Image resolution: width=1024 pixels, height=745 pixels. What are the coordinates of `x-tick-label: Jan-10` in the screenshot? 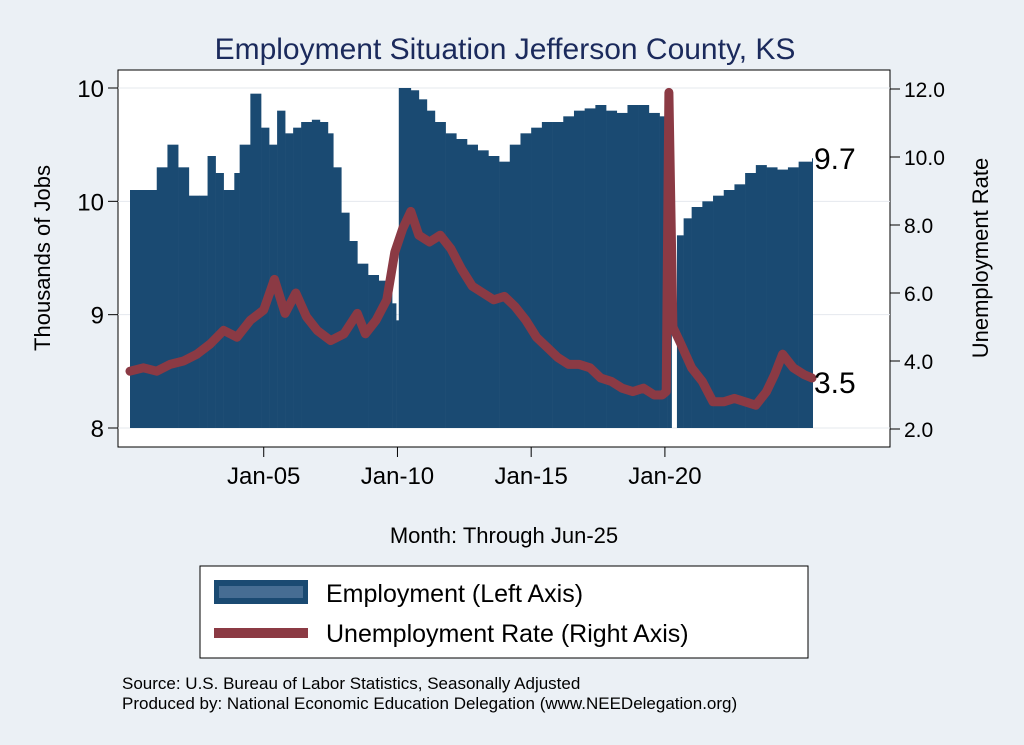 It's located at (397, 476).